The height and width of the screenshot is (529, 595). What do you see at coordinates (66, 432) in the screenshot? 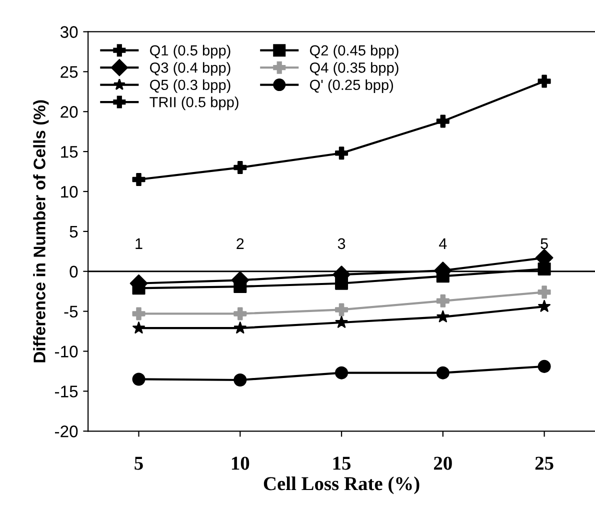
I see `y-tick-label: -20` at bounding box center [66, 432].